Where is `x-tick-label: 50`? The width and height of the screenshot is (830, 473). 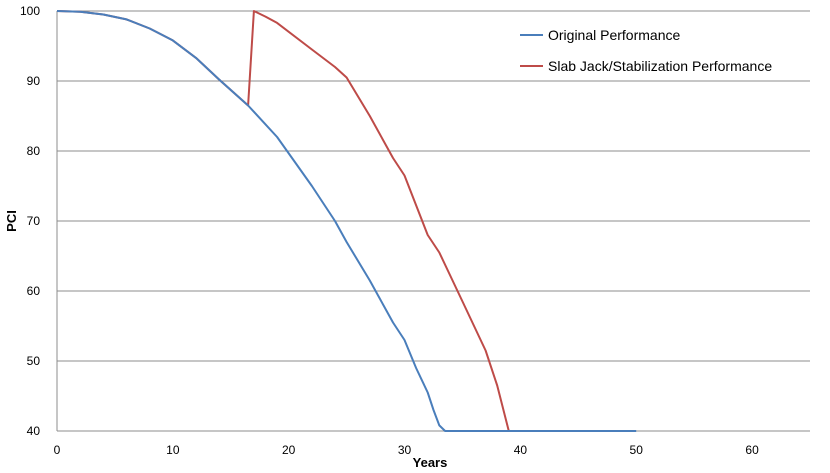 x-tick-label: 50 is located at coordinates (637, 450).